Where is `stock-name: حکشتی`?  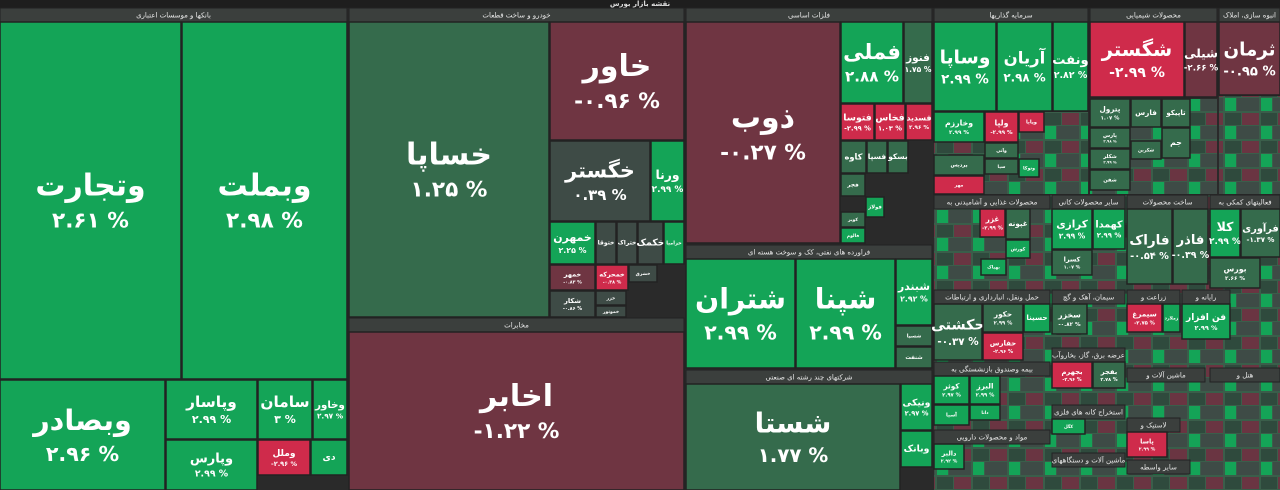 stock-name: حکشتی is located at coordinates (958, 326).